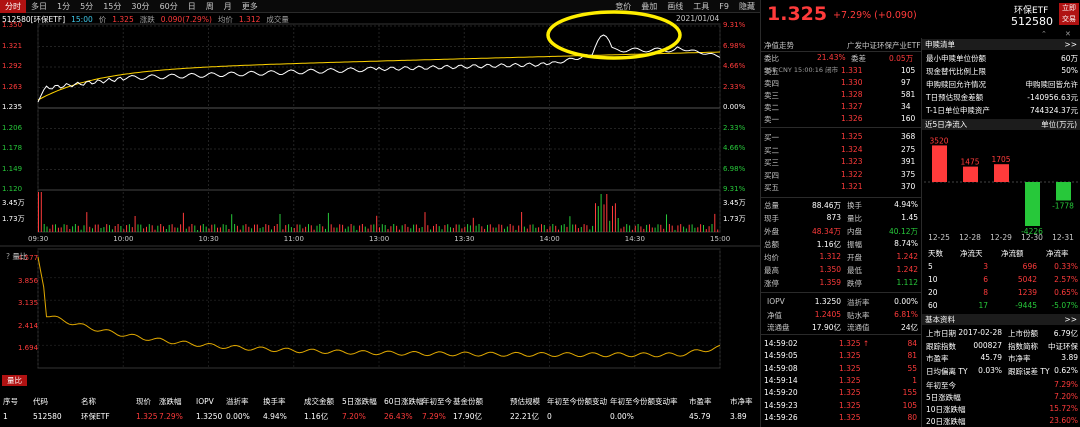  Describe the element at coordinates (771, 175) in the screenshot. I see `bid-label: 买四` at that location.